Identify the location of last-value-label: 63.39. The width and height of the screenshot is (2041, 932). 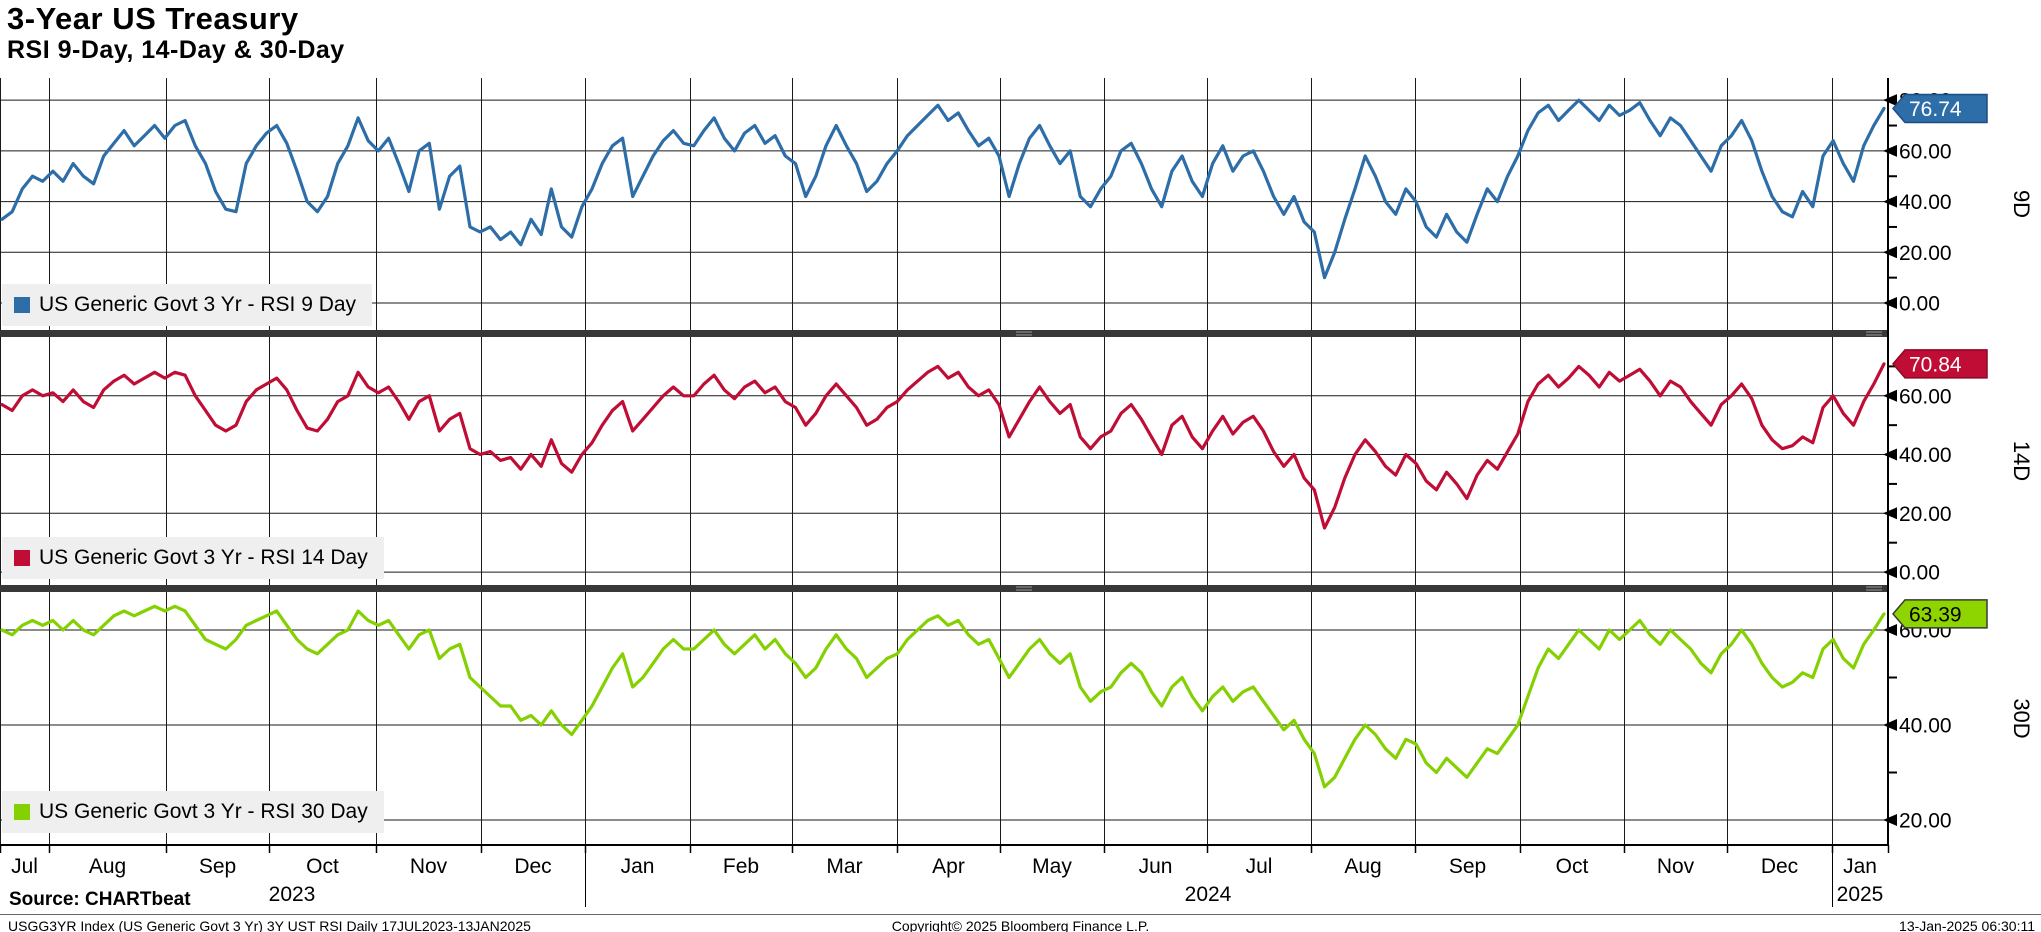
(1935, 614).